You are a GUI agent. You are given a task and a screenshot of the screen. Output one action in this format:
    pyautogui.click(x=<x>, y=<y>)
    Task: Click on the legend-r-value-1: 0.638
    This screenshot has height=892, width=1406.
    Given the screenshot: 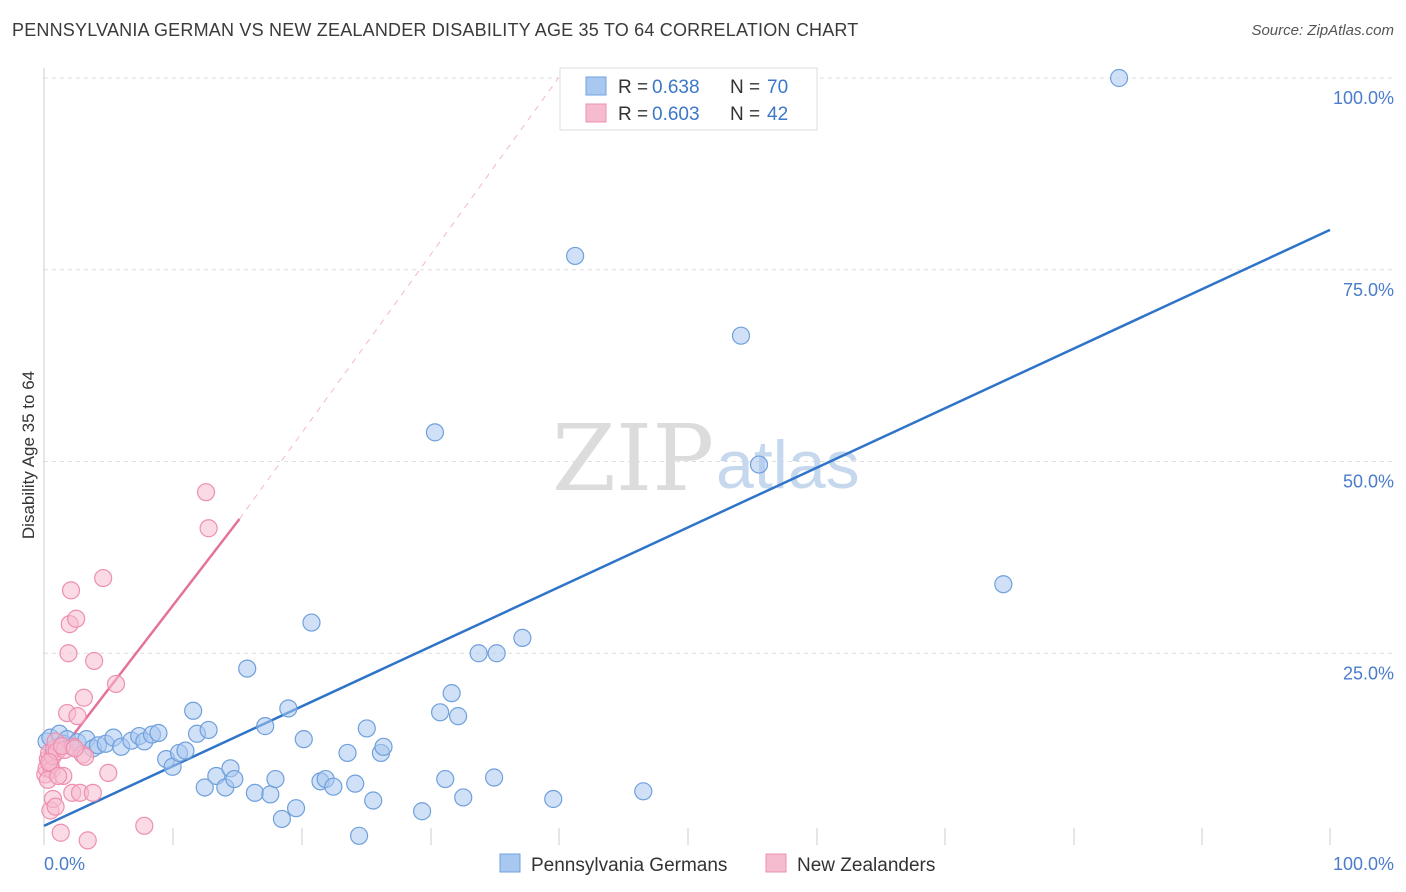 What is the action you would take?
    pyautogui.click(x=676, y=87)
    